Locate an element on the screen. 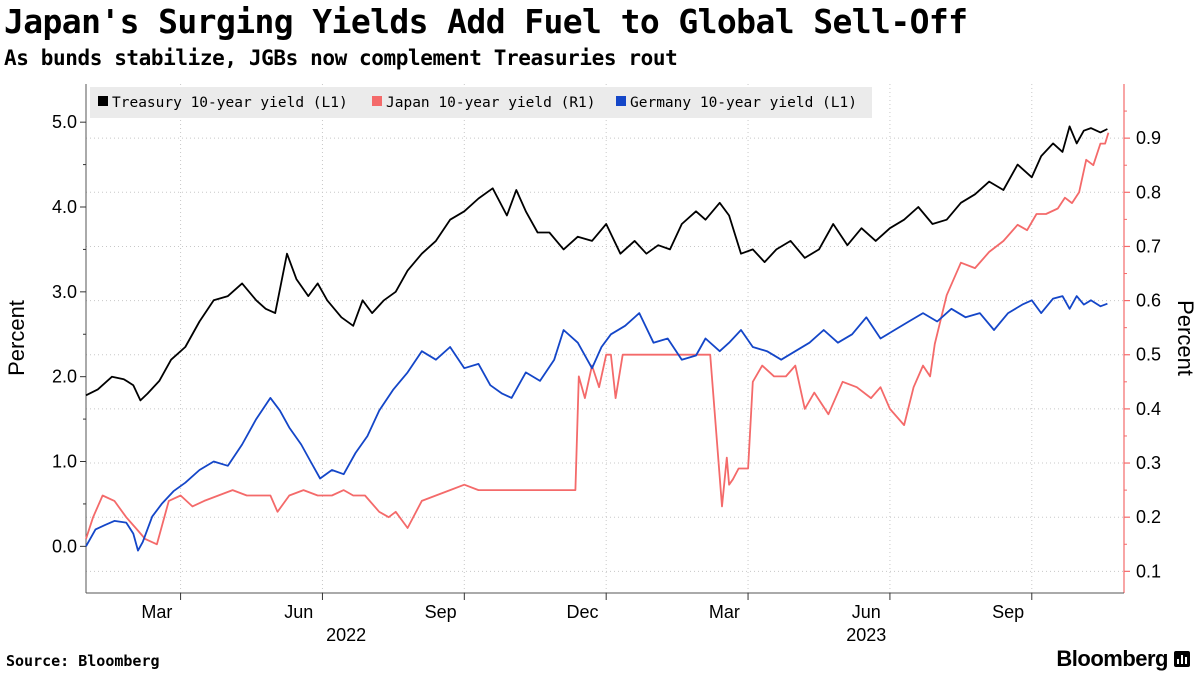 This screenshot has height=675, width=1200. legend-background is located at coordinates (481, 102).